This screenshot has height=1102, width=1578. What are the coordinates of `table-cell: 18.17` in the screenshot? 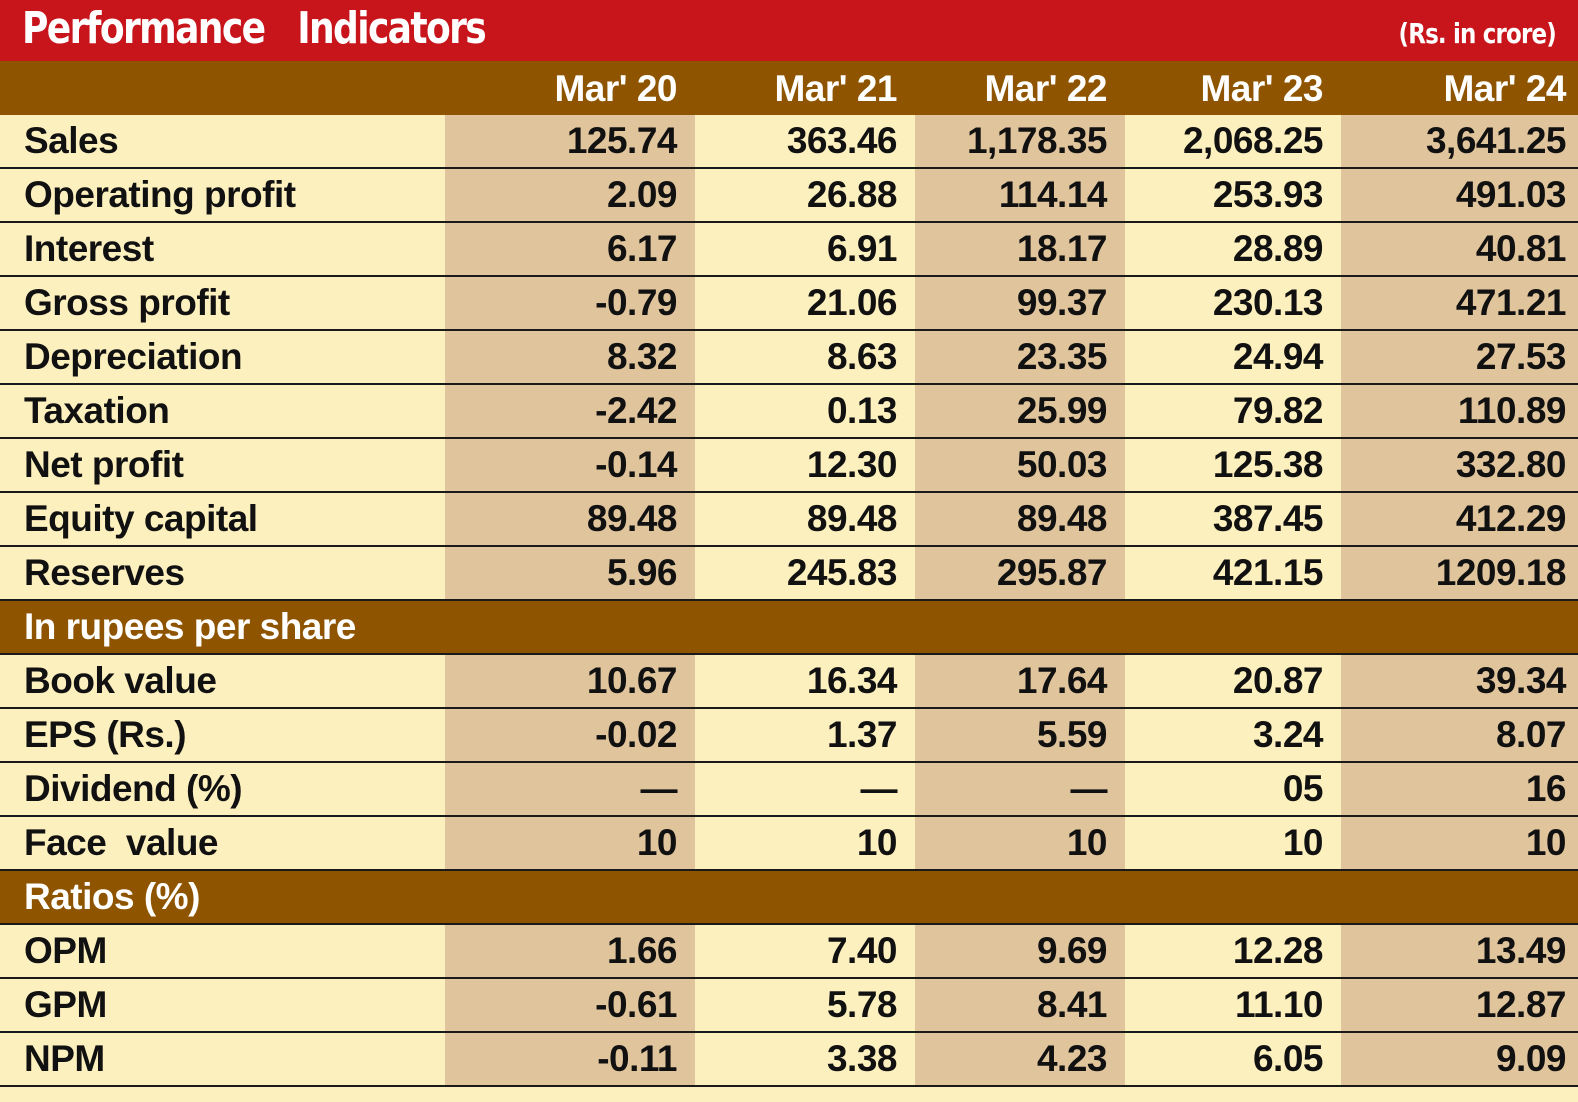 It's located at (1020, 249).